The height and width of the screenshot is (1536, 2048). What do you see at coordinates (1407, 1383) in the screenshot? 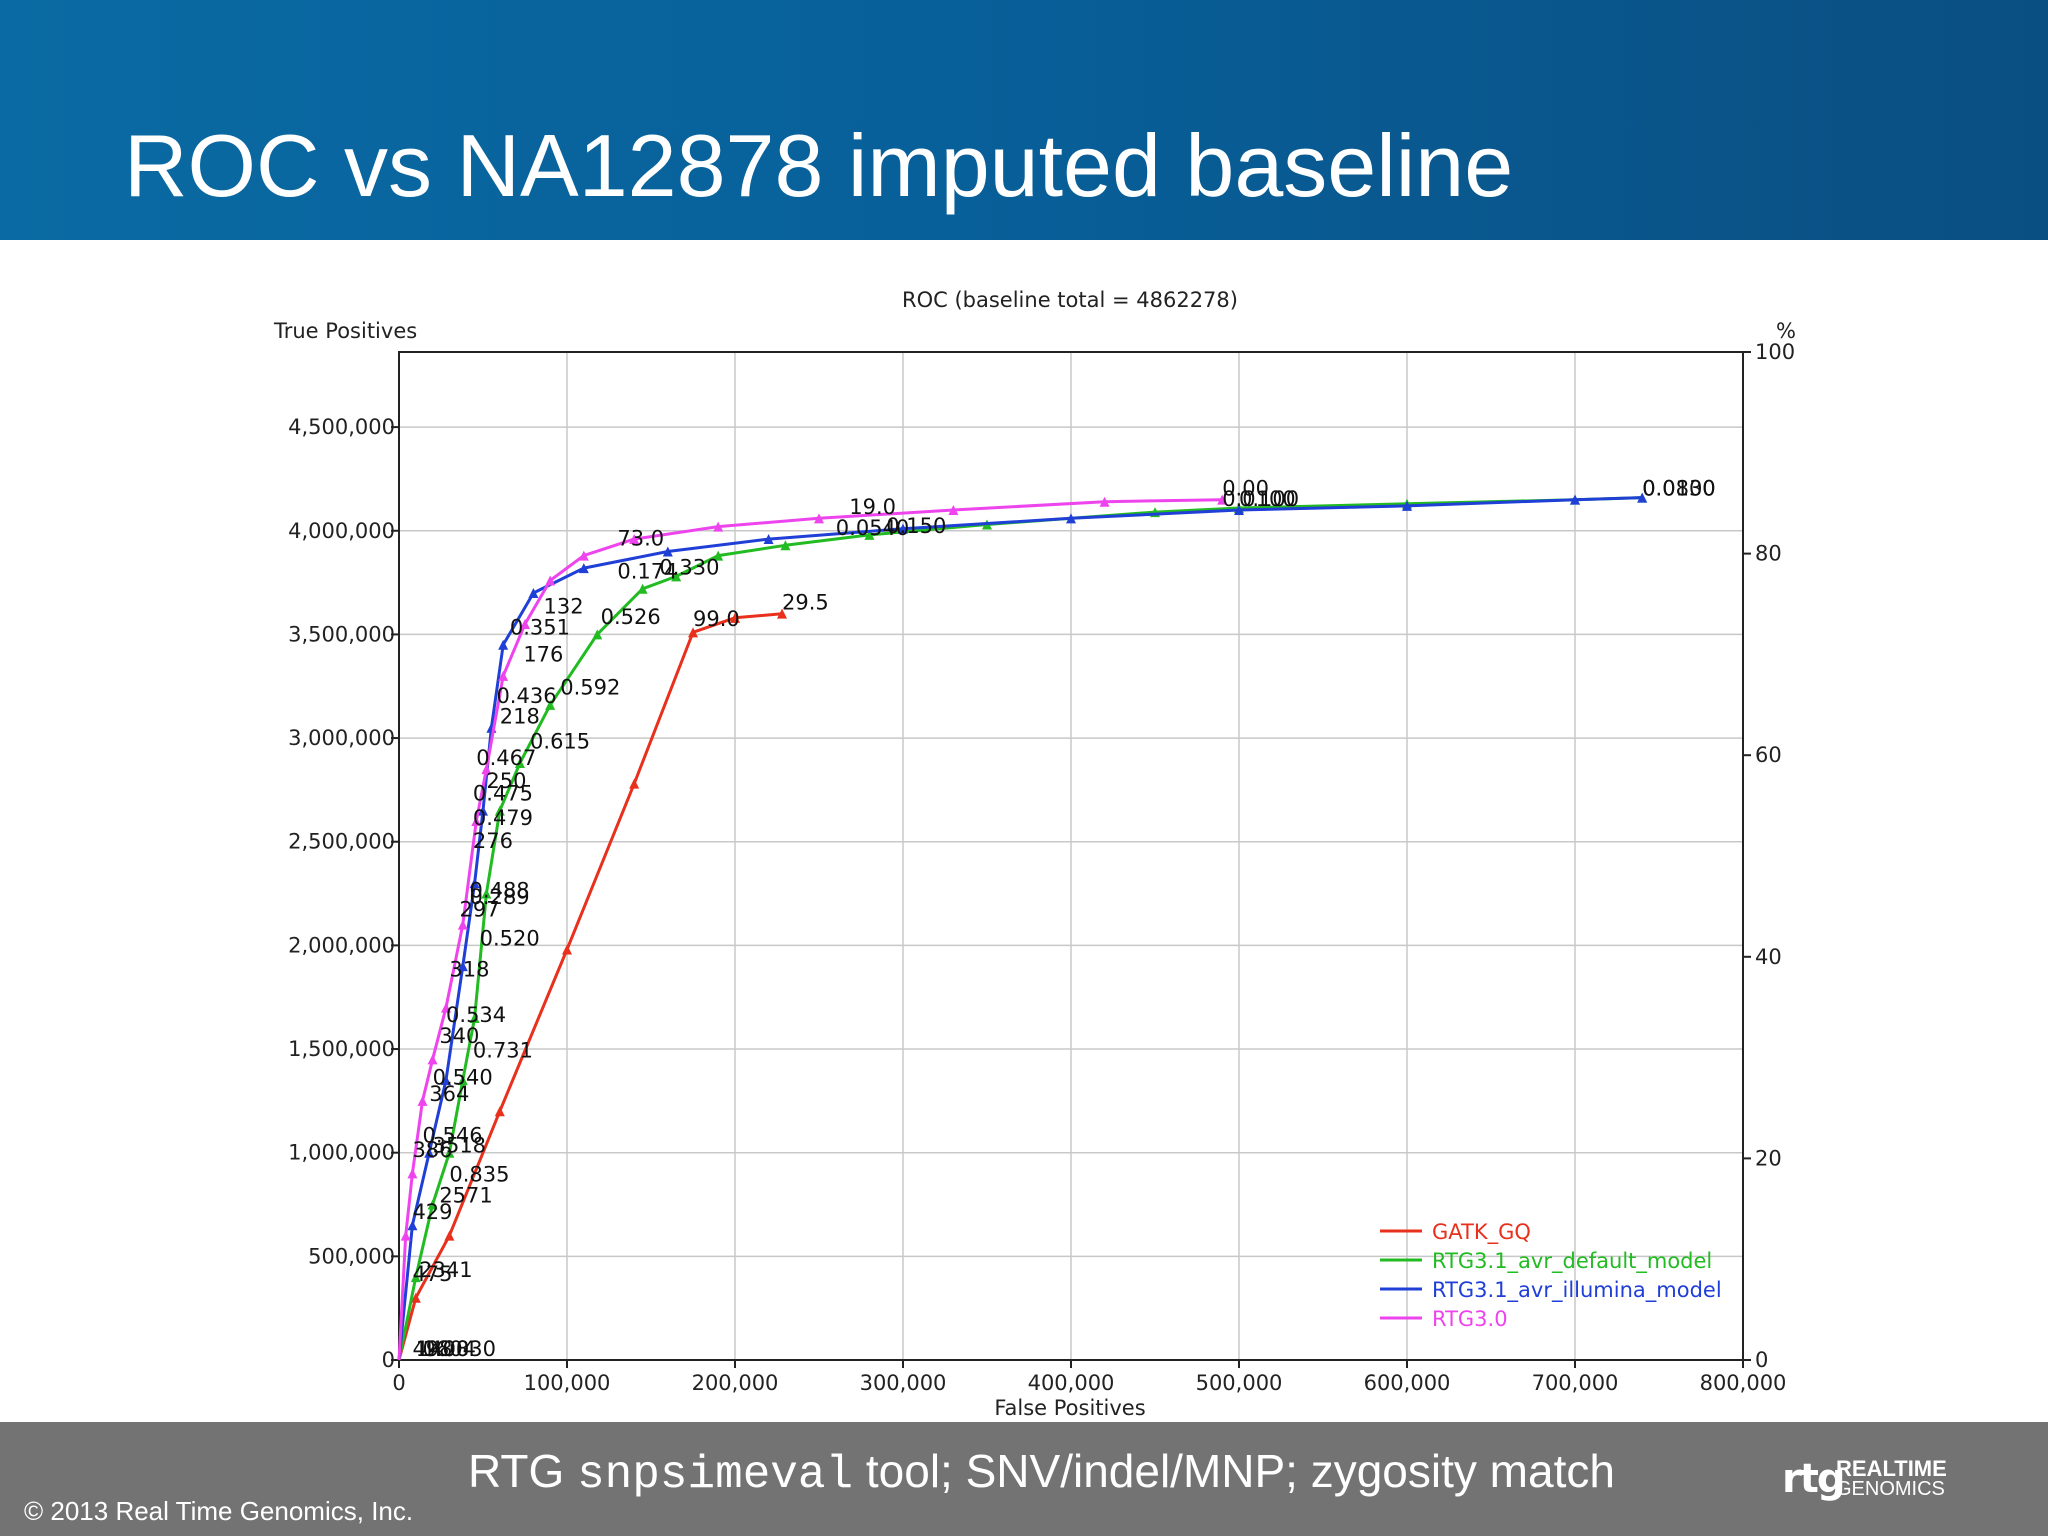
I see `x-tick-label: 600,000` at bounding box center [1407, 1383].